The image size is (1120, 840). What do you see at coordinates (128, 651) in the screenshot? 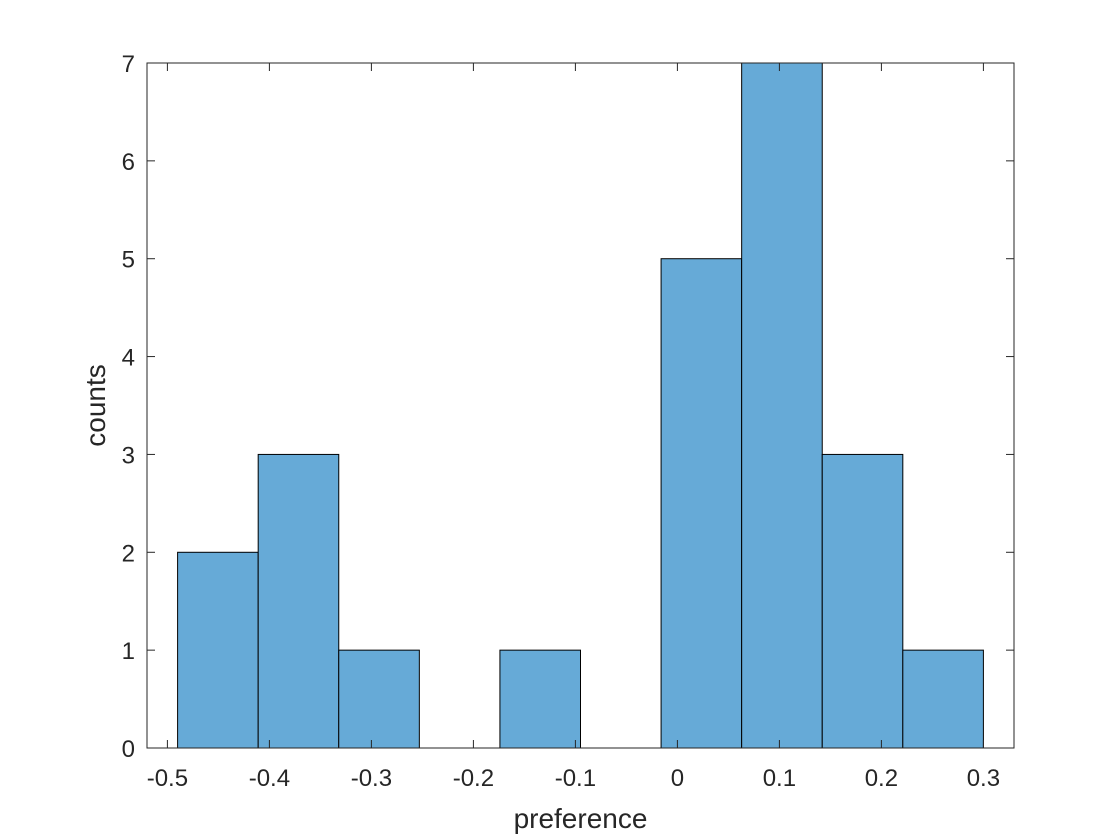
I see `y-tick-label: 1` at bounding box center [128, 651].